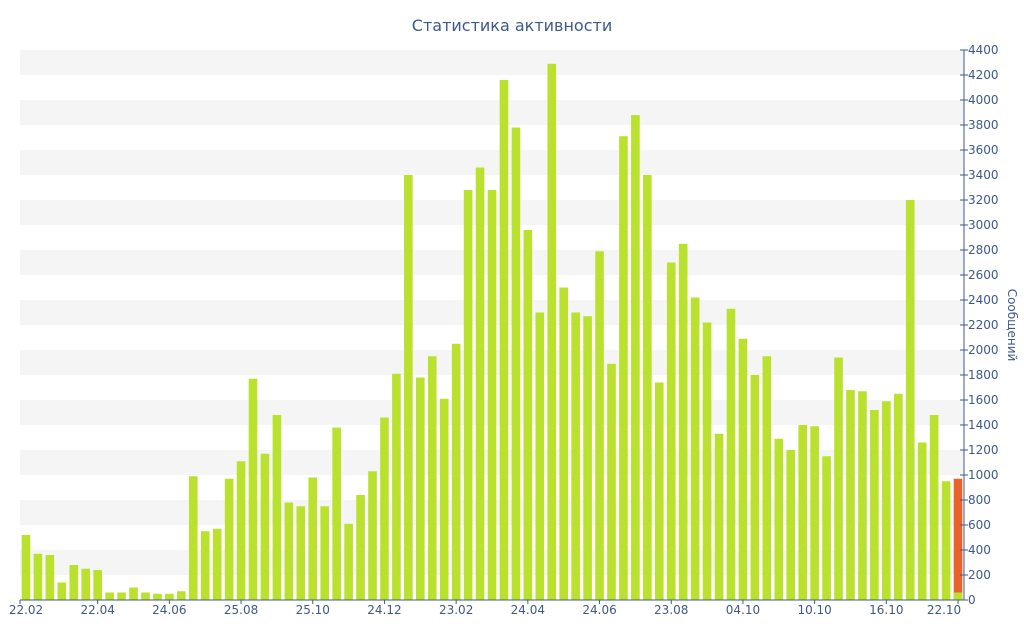  What do you see at coordinates (1012, 325) in the screenshot?
I see `y-axis-label: Сообщений` at bounding box center [1012, 325].